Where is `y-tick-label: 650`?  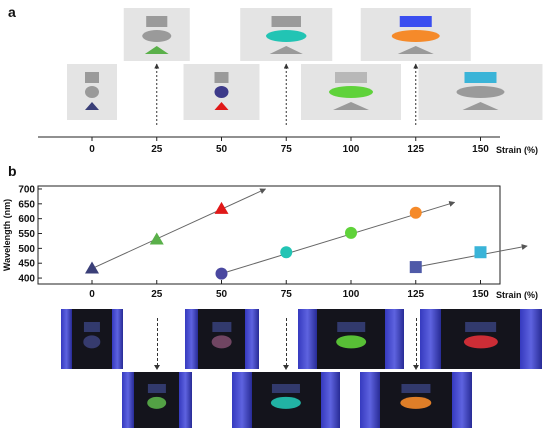
y-tick-label: 650 is located at coordinates (26, 204).